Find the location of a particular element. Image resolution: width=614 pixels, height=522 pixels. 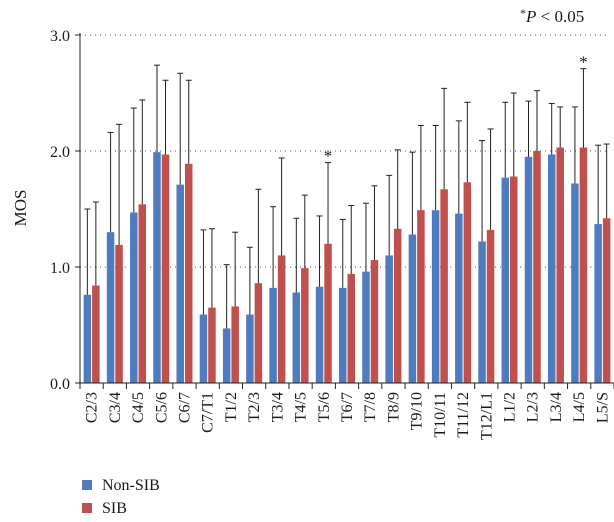

x-tick-label: C5/6 is located at coordinates (161, 407).